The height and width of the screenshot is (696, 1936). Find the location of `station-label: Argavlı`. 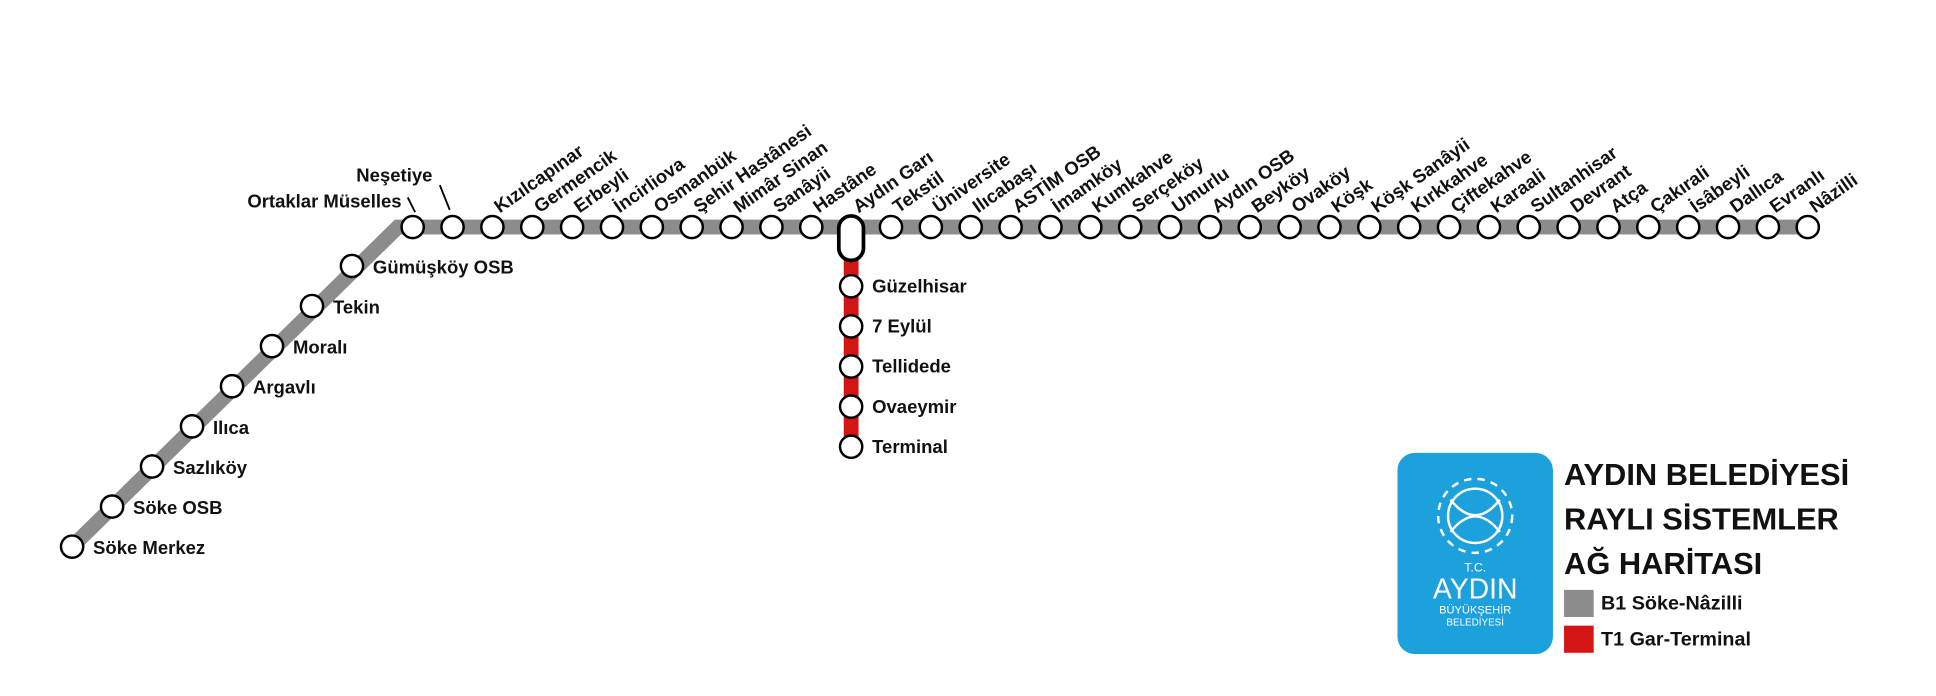

station-label: Argavlı is located at coordinates (284, 387).